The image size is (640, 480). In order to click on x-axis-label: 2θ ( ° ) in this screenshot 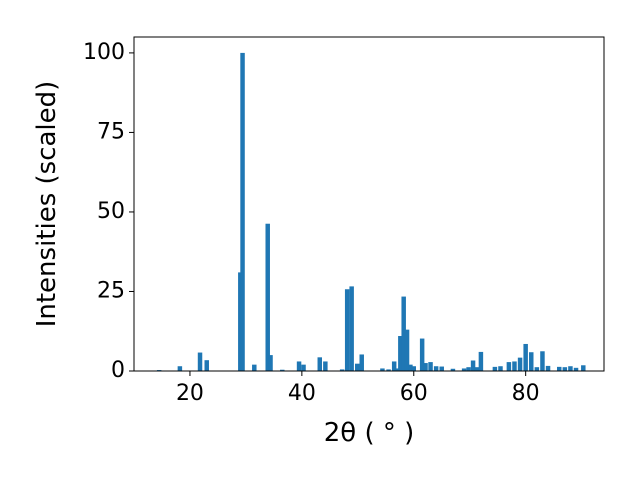, I will do `click(369, 433)`.